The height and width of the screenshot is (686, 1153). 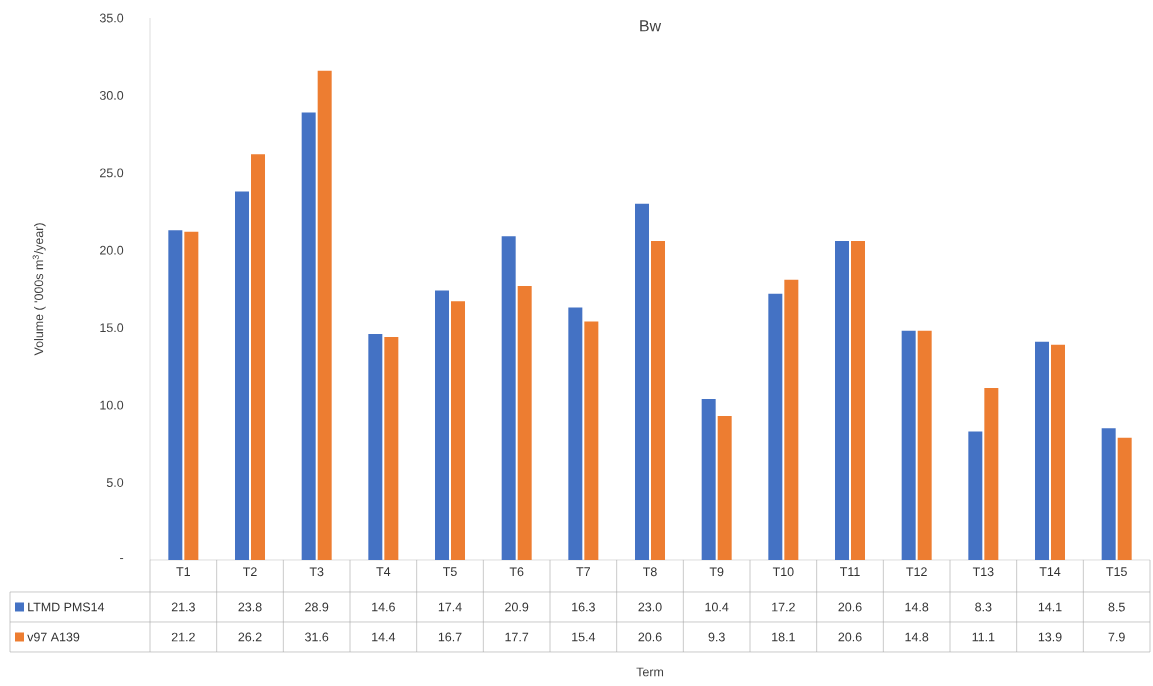 I want to click on x-tick-label: T7, so click(x=583, y=571).